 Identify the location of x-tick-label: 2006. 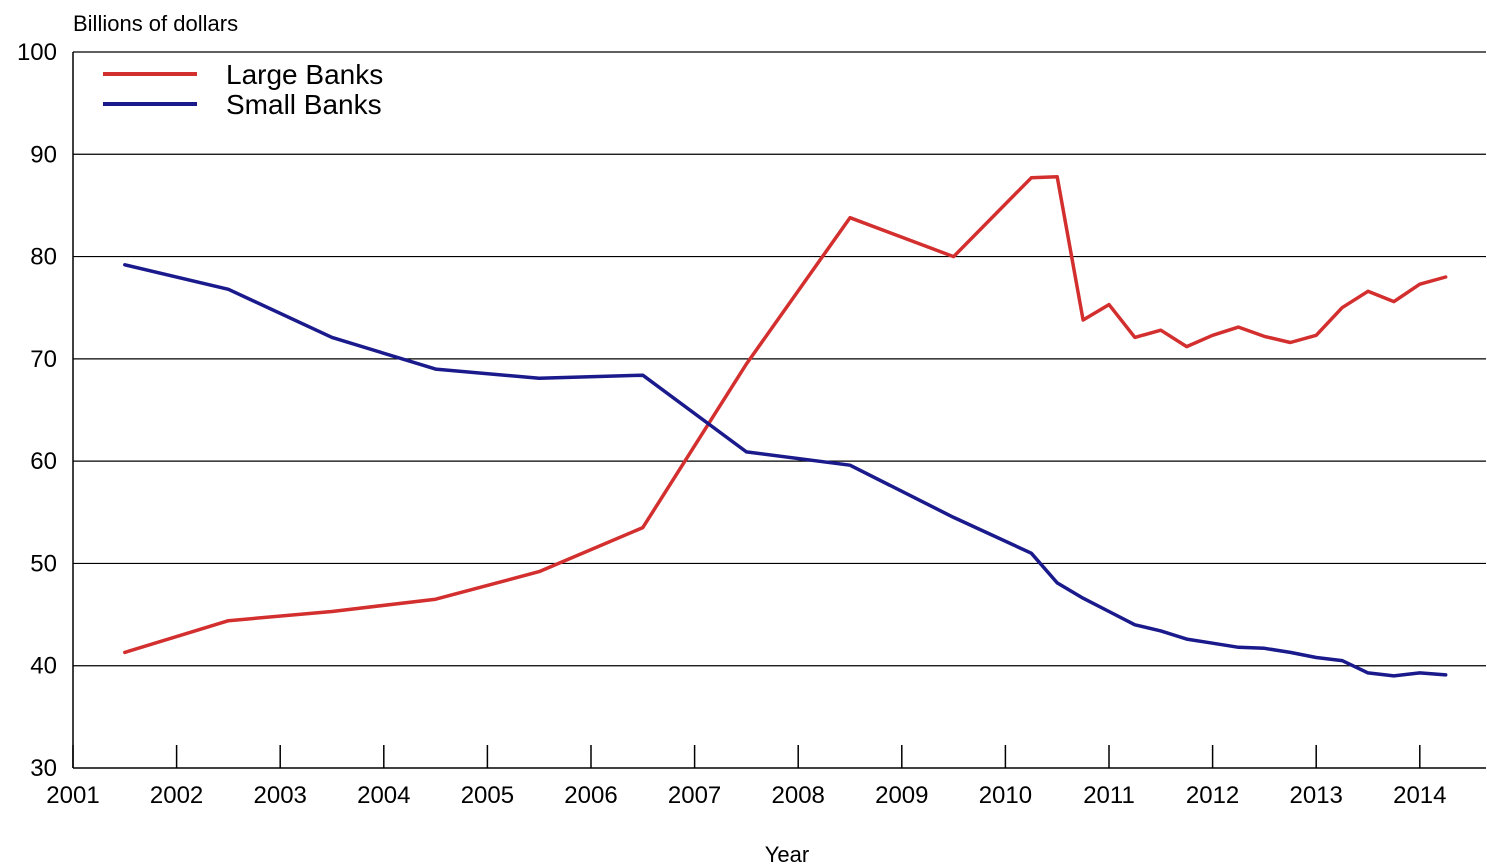
(590, 795).